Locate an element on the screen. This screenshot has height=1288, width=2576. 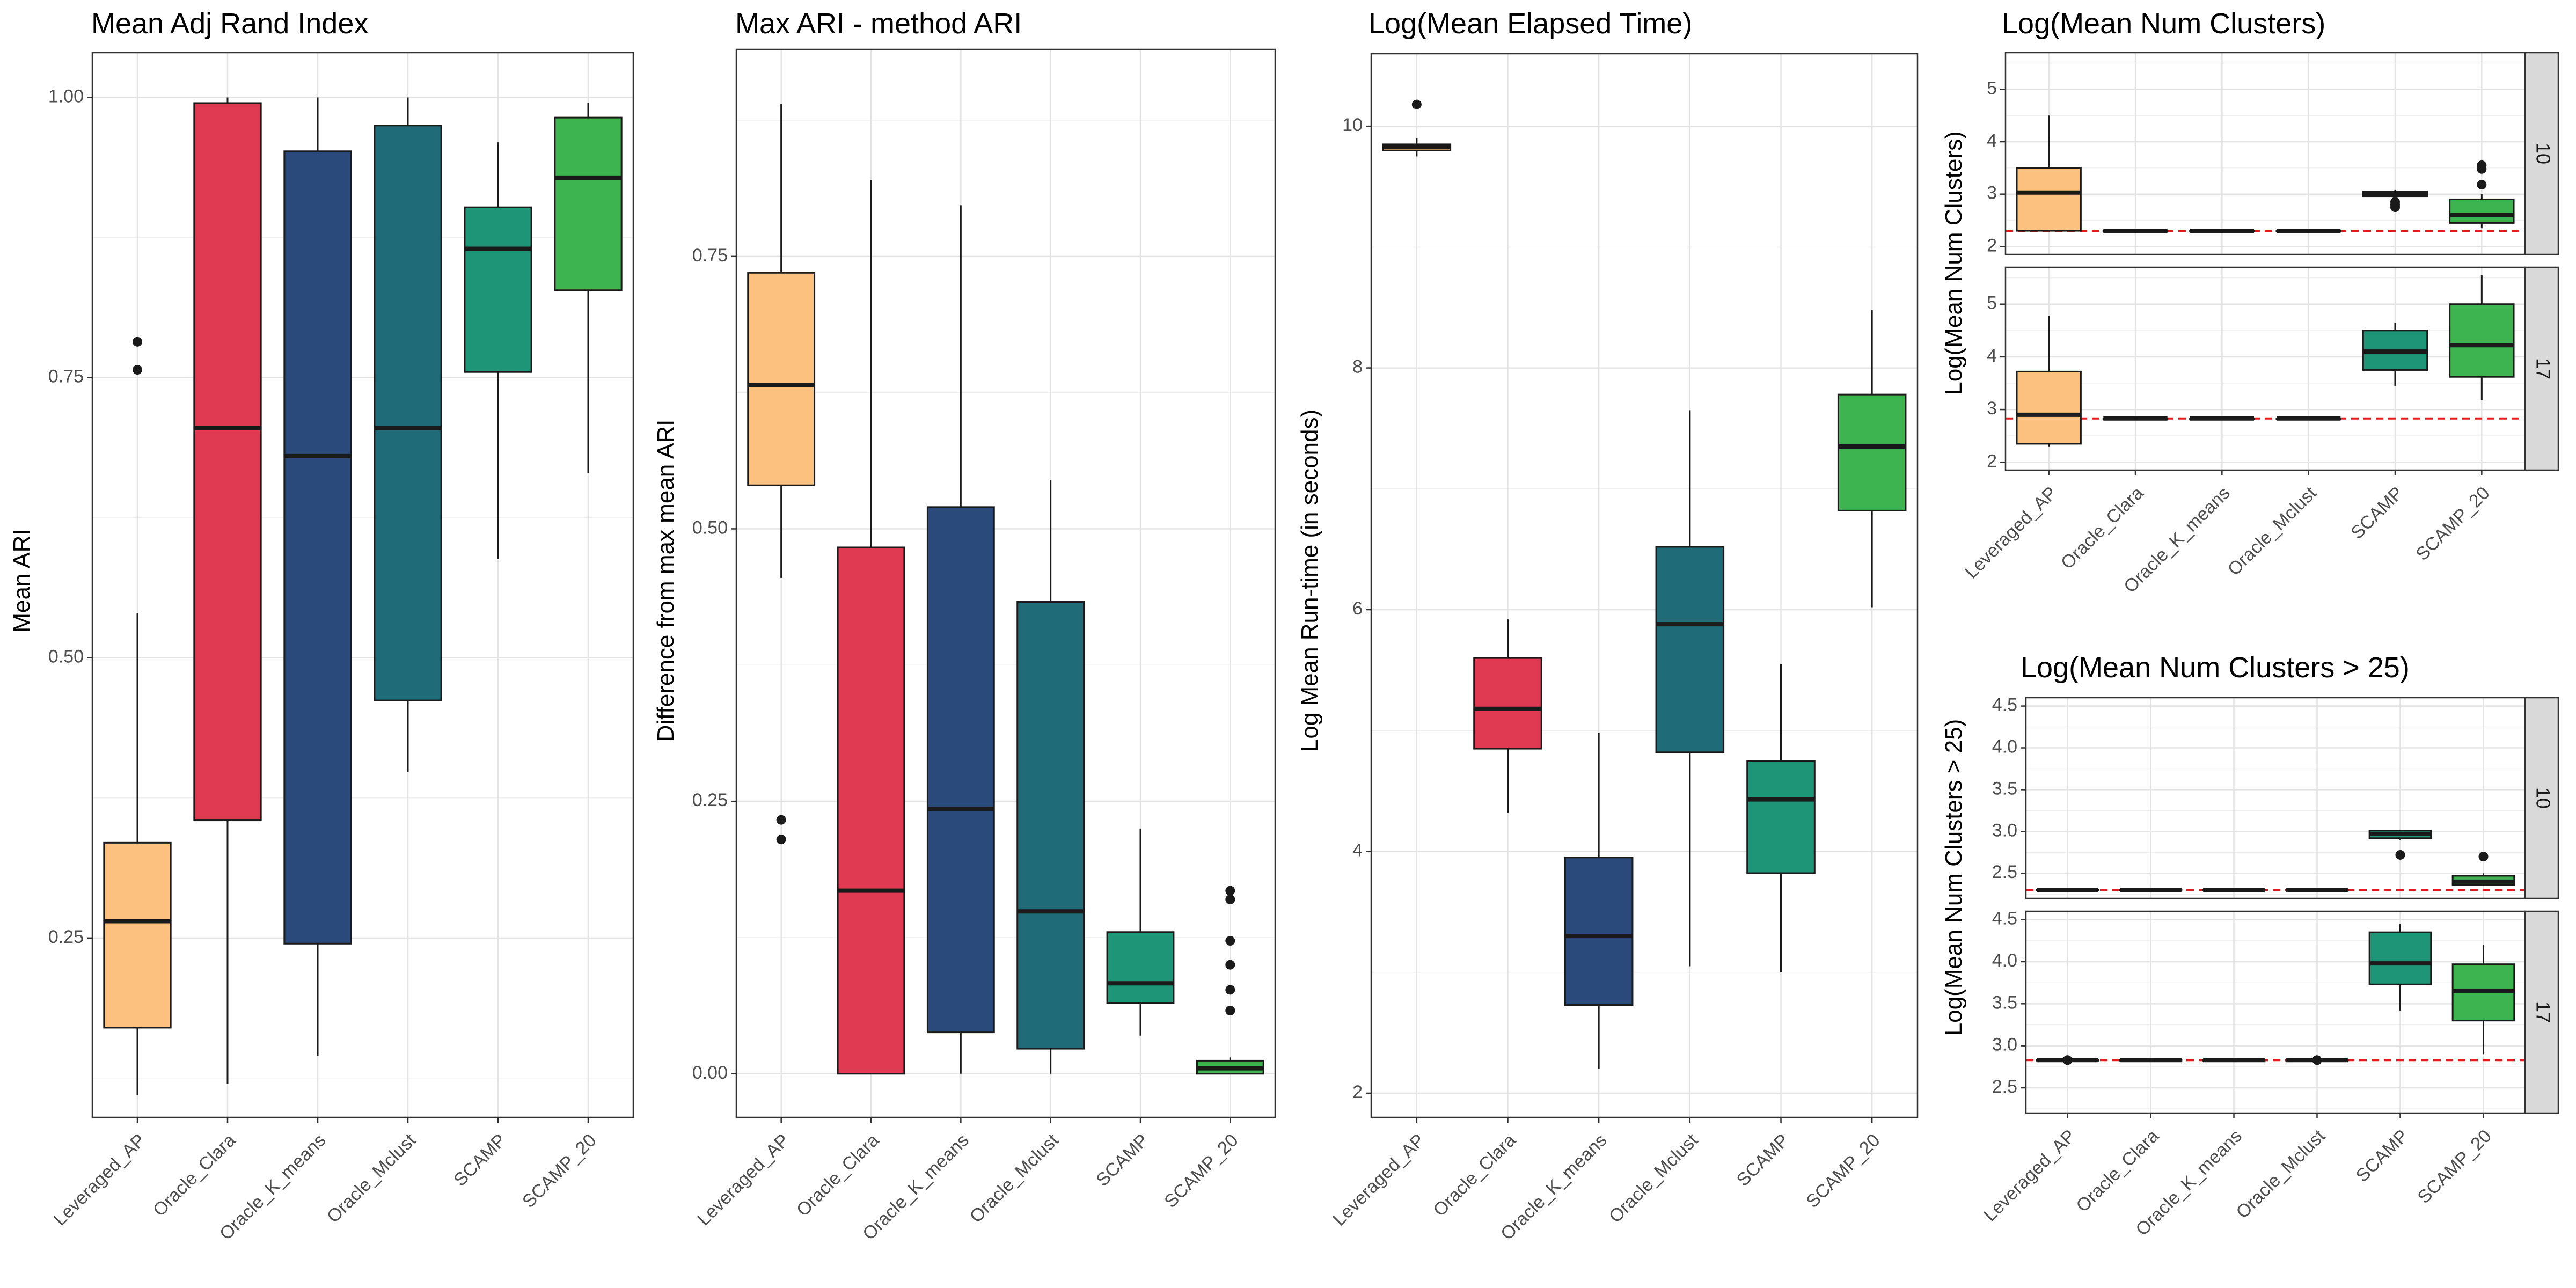
maxari-box-scamp is located at coordinates (1140, 967).